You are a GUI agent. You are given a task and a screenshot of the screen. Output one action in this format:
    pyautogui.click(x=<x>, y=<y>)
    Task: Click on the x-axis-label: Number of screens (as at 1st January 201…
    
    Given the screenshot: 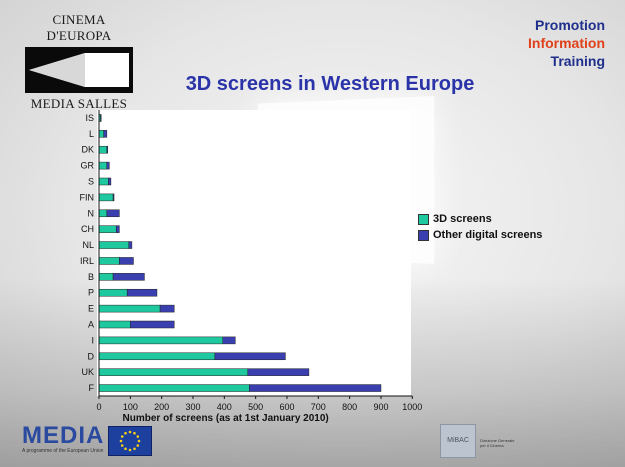 What is the action you would take?
    pyautogui.click(x=226, y=418)
    